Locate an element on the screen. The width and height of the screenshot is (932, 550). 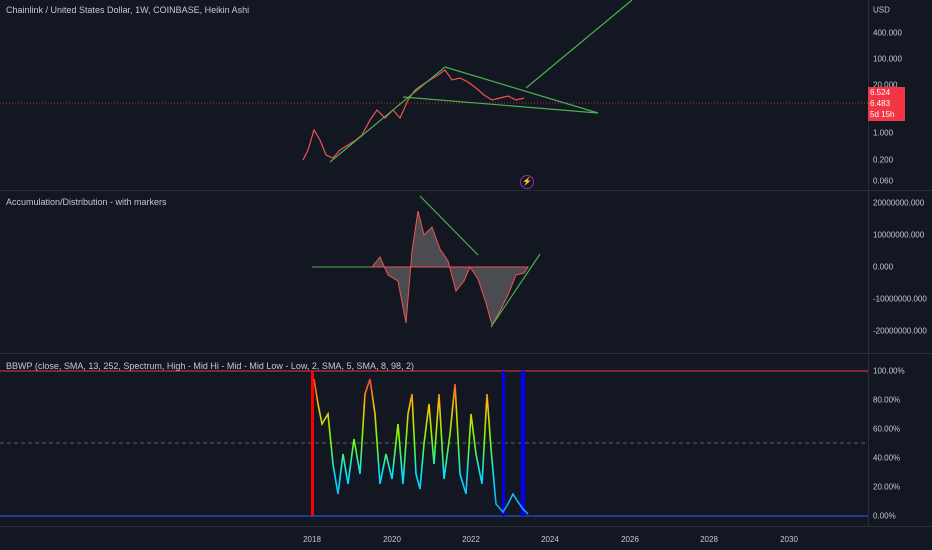
ad-title: Accumulation/Distribution - with markers is located at coordinates (86, 202).